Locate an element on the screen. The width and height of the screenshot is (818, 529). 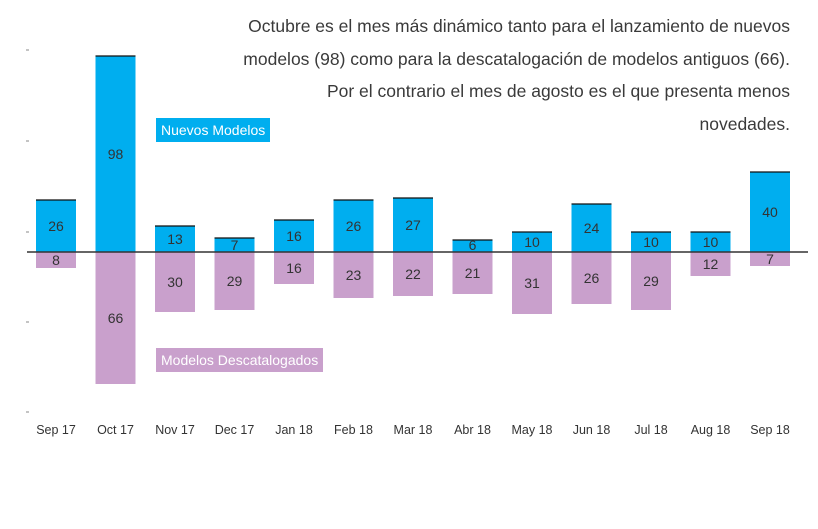
label-old-7: 21 is located at coordinates (473, 273).